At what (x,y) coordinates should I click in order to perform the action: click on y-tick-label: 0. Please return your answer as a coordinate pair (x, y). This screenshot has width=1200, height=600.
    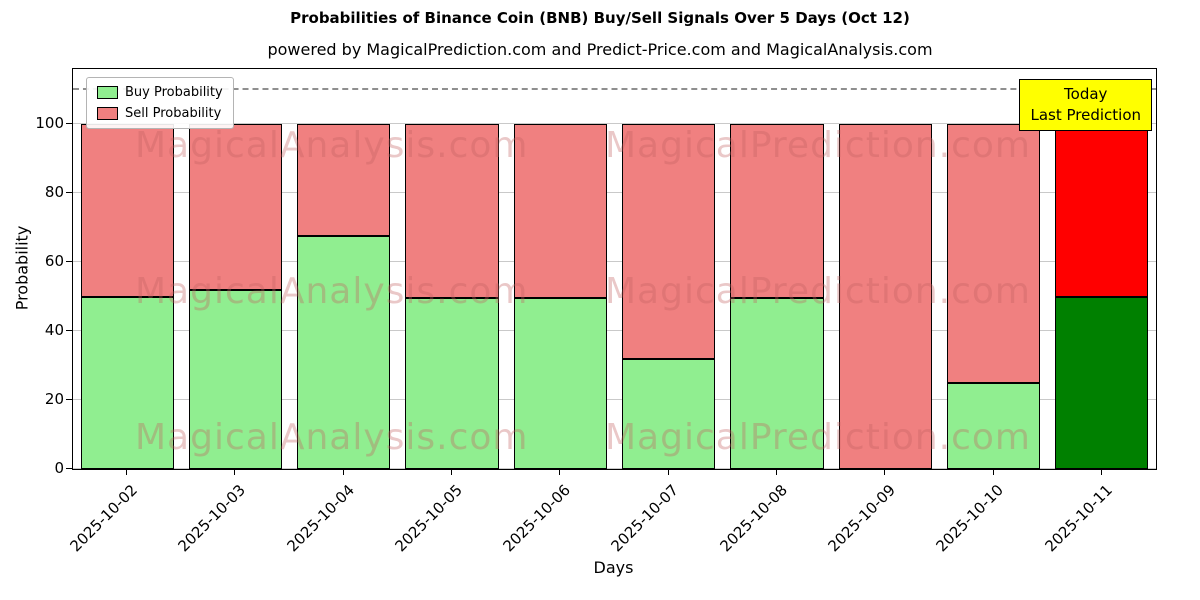
    Looking at the image, I should click on (59, 468).